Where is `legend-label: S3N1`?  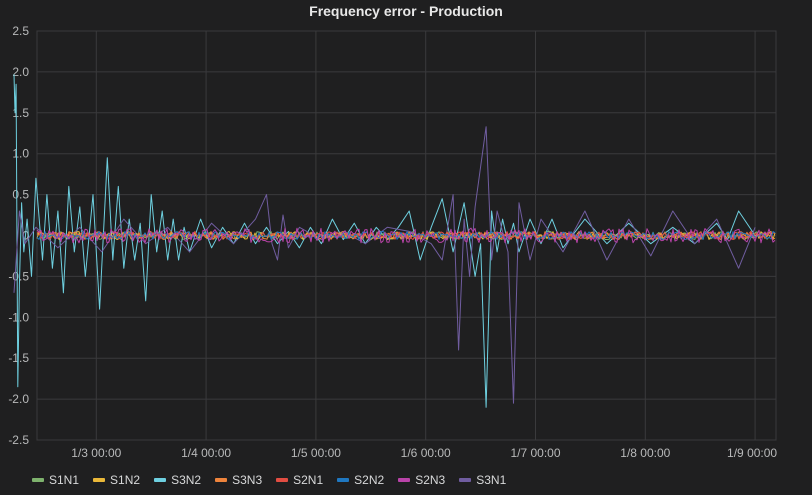 legend-label: S3N1 is located at coordinates (491, 480).